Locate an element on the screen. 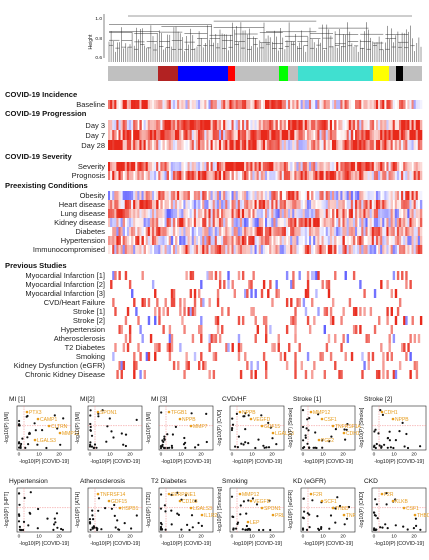 This screenshot has width=429, height=560. heatmap-row-label: Baseline is located at coordinates (90, 104).